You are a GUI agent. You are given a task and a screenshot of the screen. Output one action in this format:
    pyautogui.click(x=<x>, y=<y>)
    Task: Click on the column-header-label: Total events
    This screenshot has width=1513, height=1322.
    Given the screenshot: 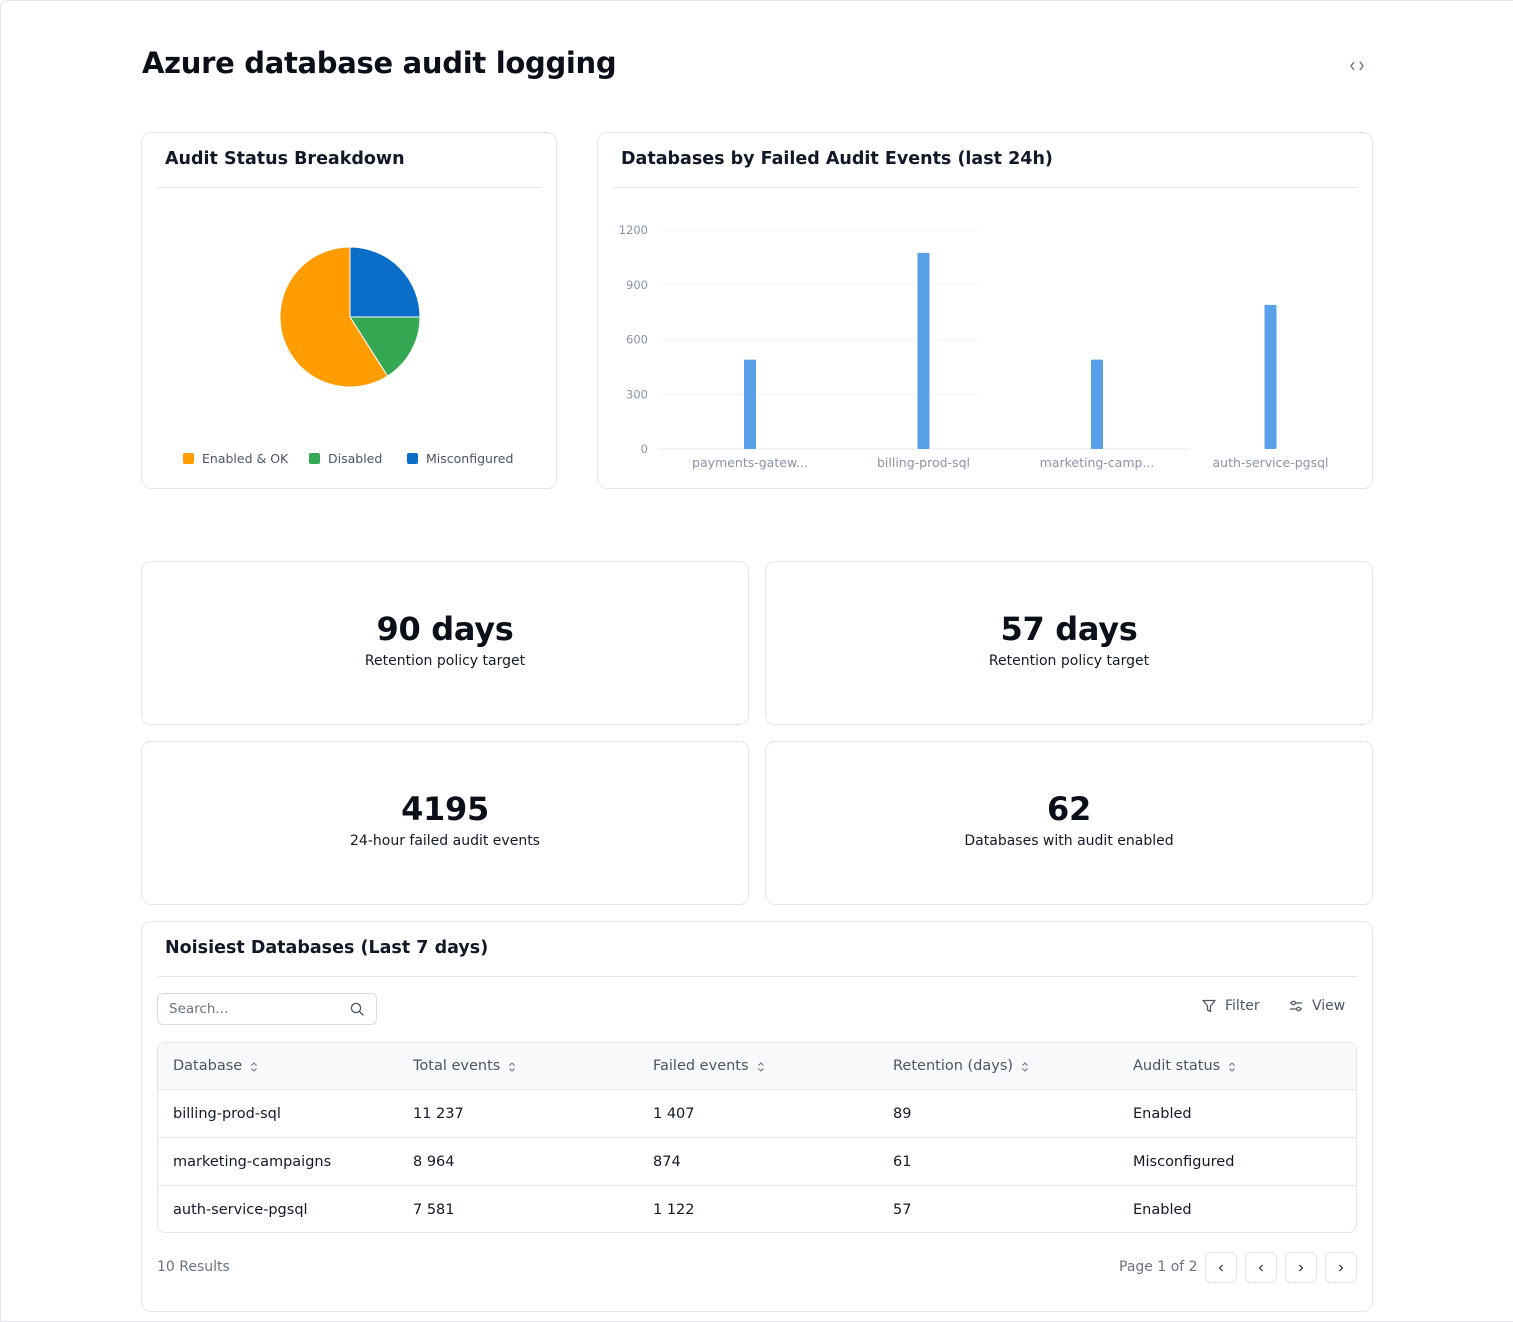 What is the action you would take?
    pyautogui.click(x=457, y=1066)
    